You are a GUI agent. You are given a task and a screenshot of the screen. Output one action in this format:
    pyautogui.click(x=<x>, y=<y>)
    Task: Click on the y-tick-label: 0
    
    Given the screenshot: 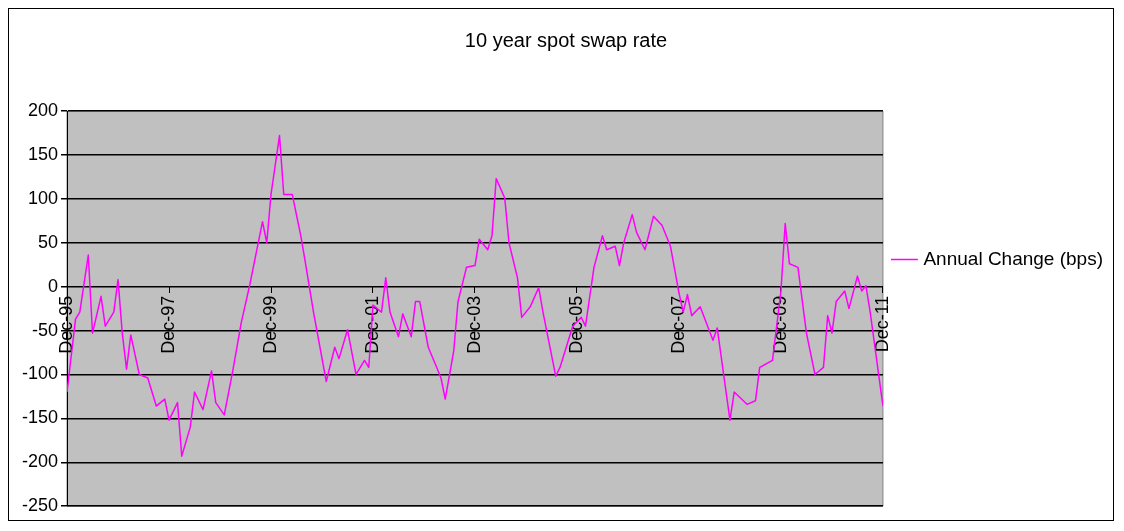 What is the action you would take?
    pyautogui.click(x=53, y=285)
    